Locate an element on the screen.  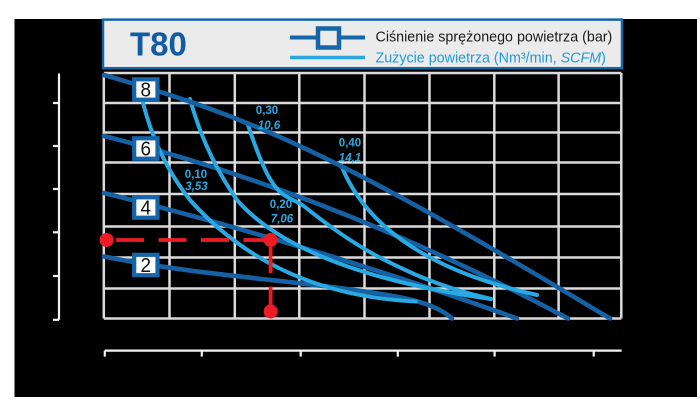
svg-text: 0,40 is located at coordinates (350, 144).